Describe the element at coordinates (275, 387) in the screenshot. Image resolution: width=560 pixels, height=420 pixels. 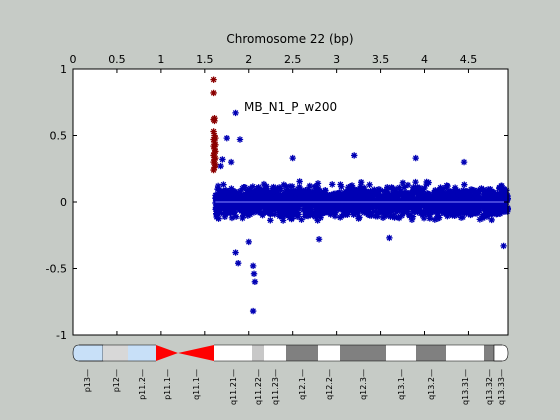
I see `ideogram-band-label: q11.23—` at that location.